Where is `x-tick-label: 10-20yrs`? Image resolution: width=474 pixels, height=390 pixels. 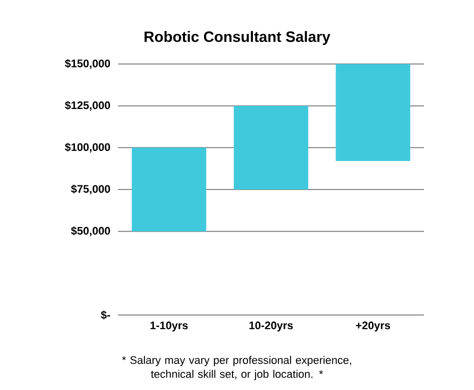
x-tick-label: 10-20yrs is located at coordinates (271, 327).